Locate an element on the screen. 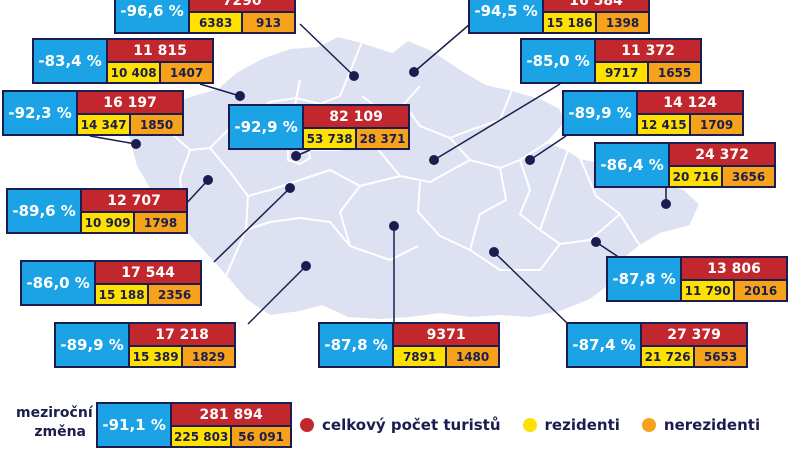  region-box-plzensky-north: -92,3 % 16 197 14 347 1850 is located at coordinates (93, 113).